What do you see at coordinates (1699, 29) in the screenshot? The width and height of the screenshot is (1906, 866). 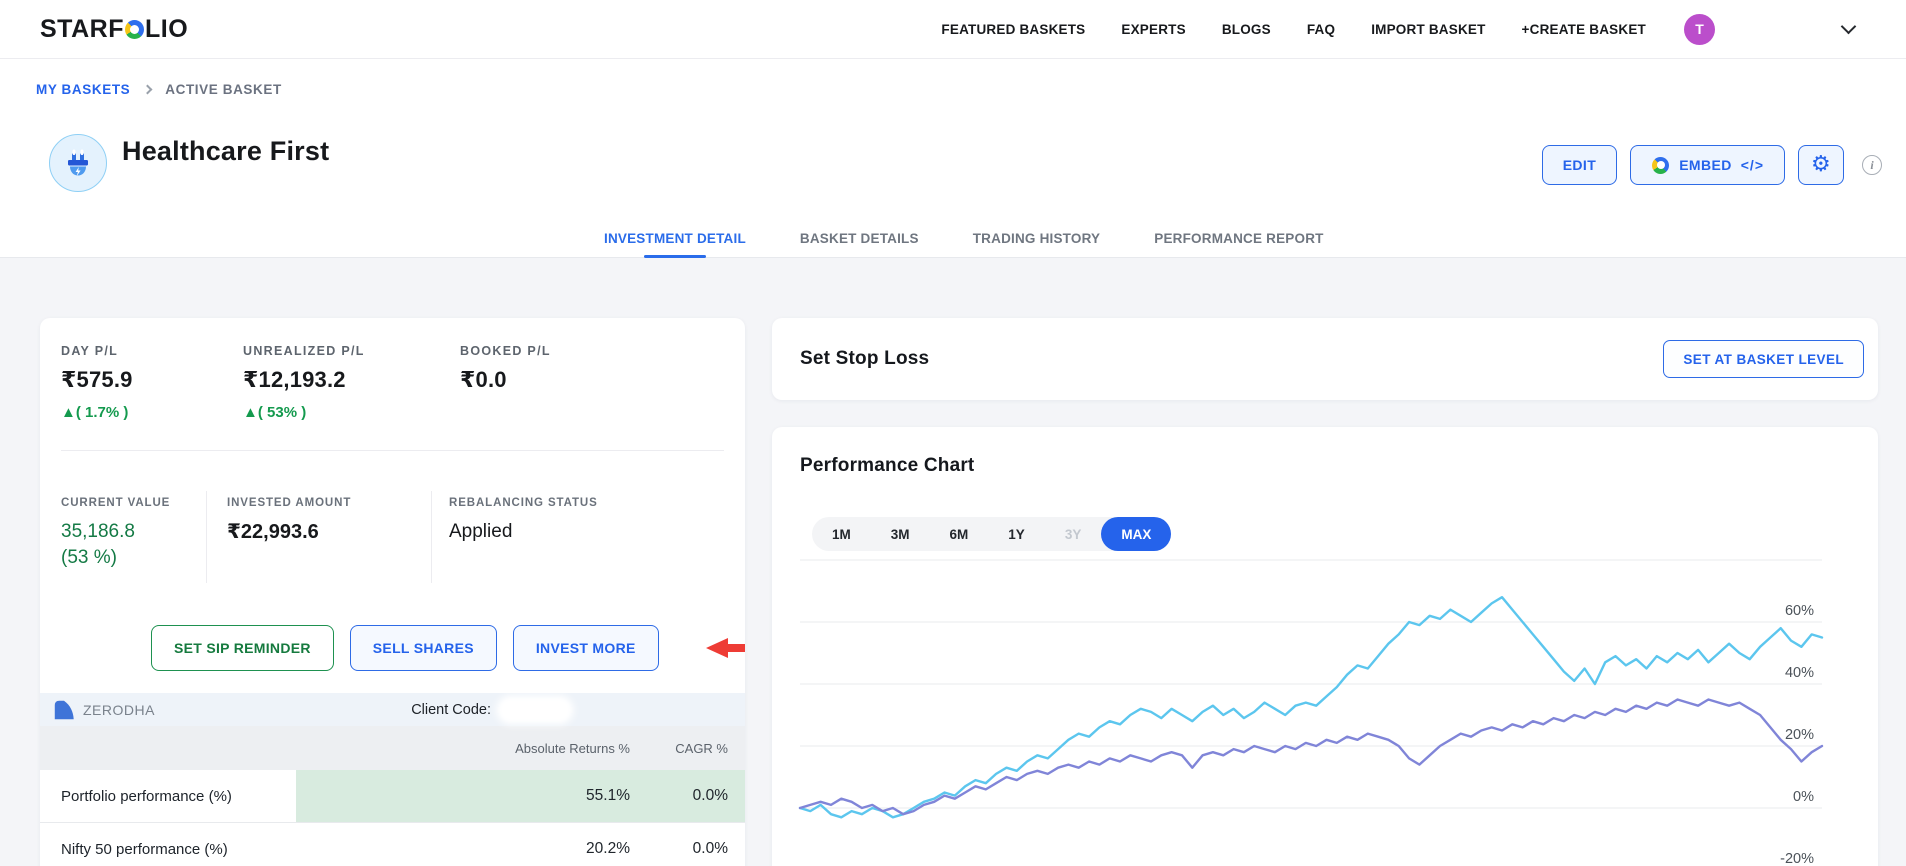 I see `user-avatar: T` at bounding box center [1699, 29].